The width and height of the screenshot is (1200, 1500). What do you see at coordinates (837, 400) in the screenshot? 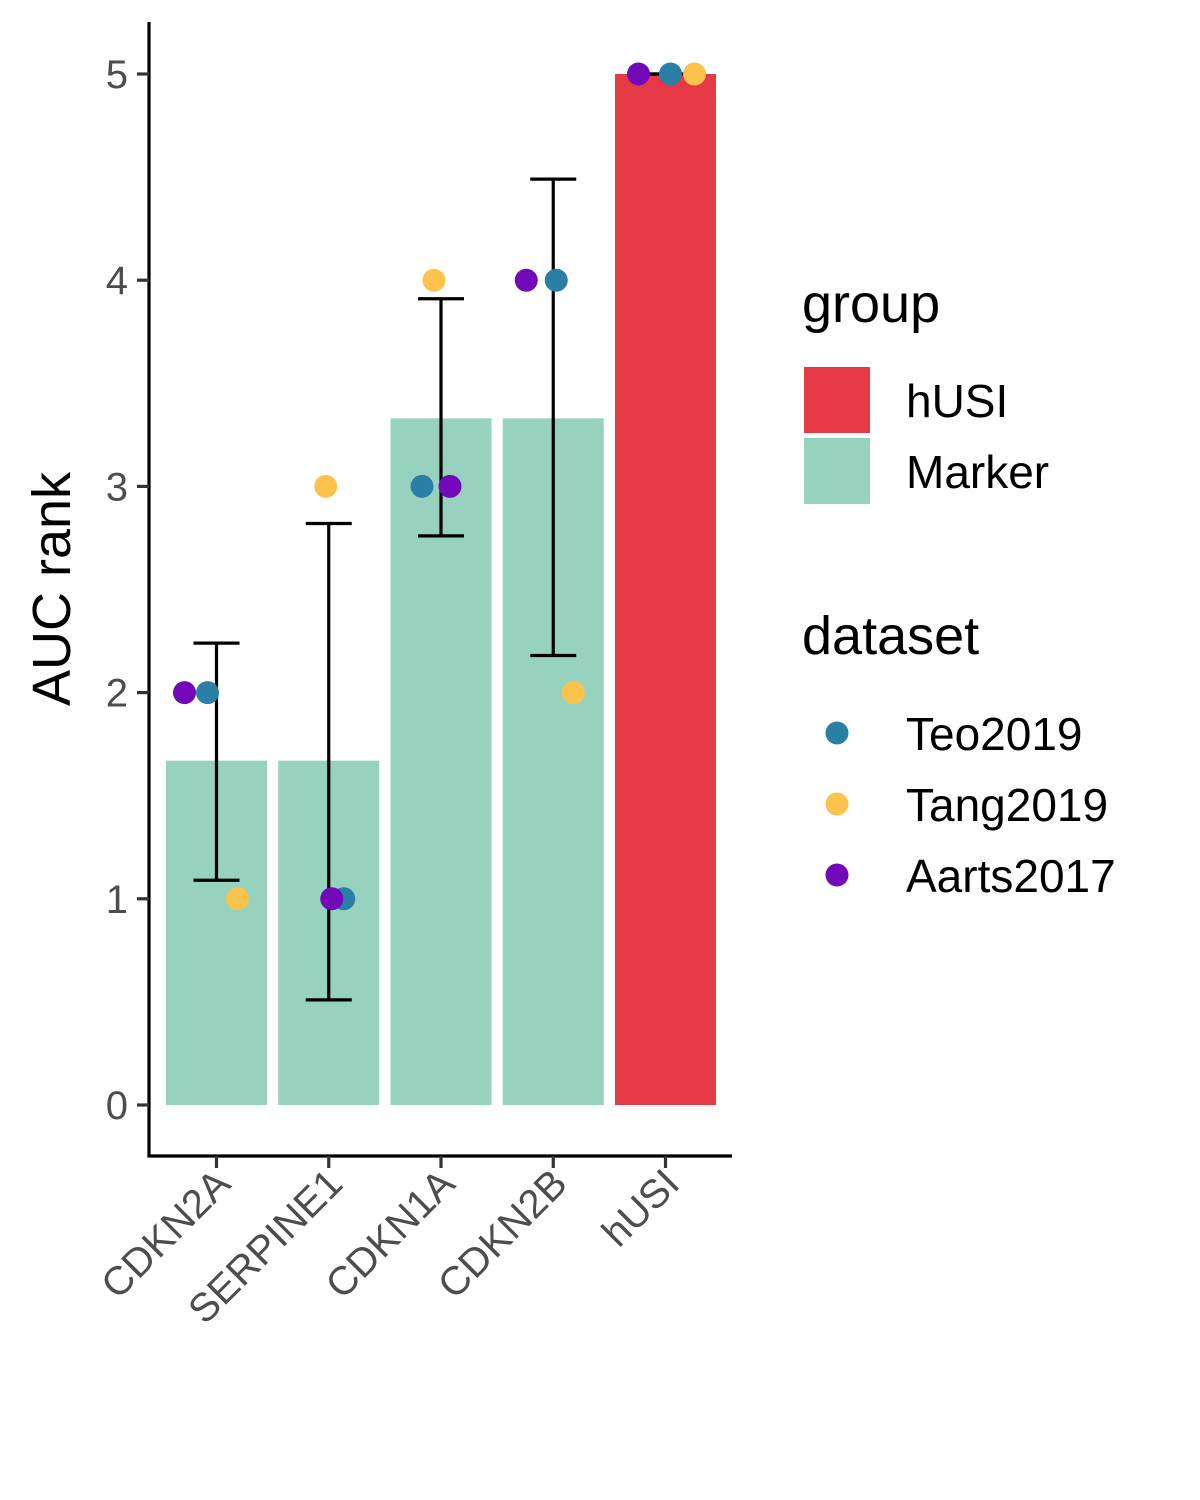
I see `legend-key-husi` at bounding box center [837, 400].